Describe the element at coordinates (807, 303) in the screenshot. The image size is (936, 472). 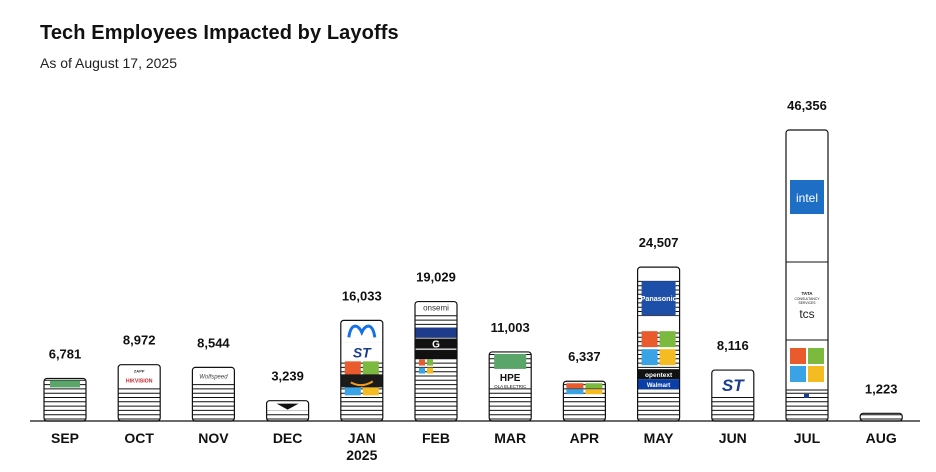
I see `svg-text: SERVICES` at that location.